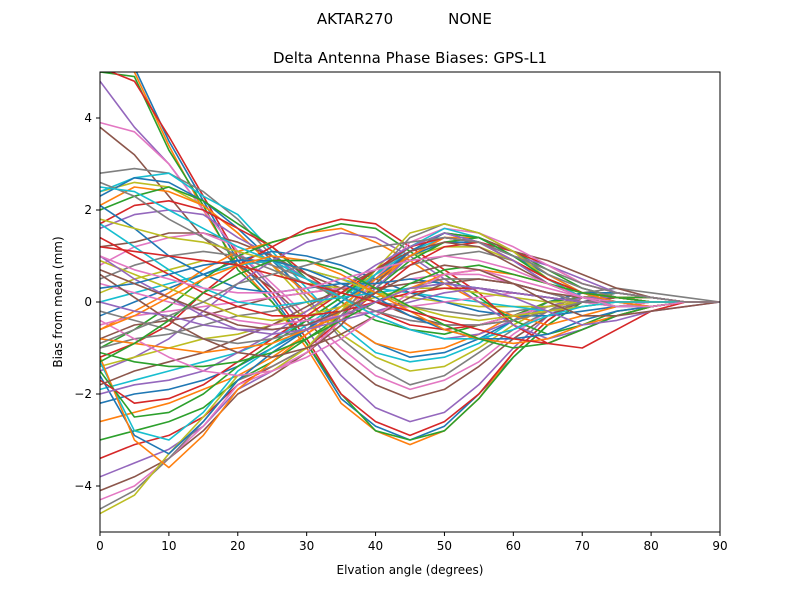  Describe the element at coordinates (168, 546) in the screenshot. I see `x-tick-label: 10` at that location.